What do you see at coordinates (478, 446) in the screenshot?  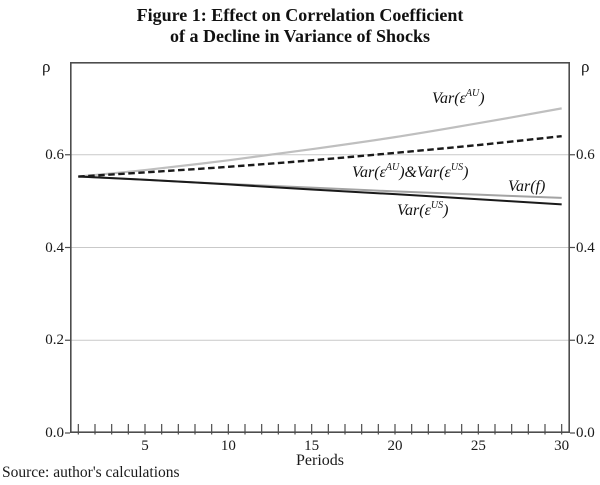 I see `x-tick-label: 25` at bounding box center [478, 446].